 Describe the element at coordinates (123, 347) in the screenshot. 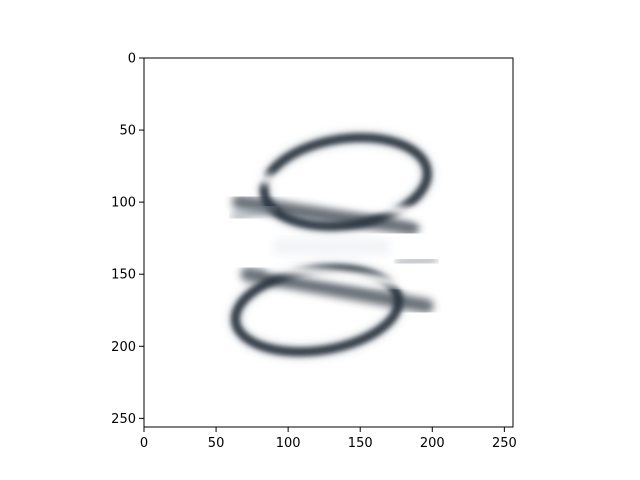

I see `y-tick-label: 200` at that location.